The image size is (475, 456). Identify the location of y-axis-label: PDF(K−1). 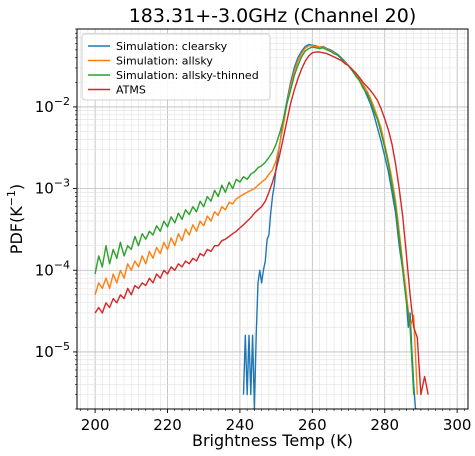
(15, 219).